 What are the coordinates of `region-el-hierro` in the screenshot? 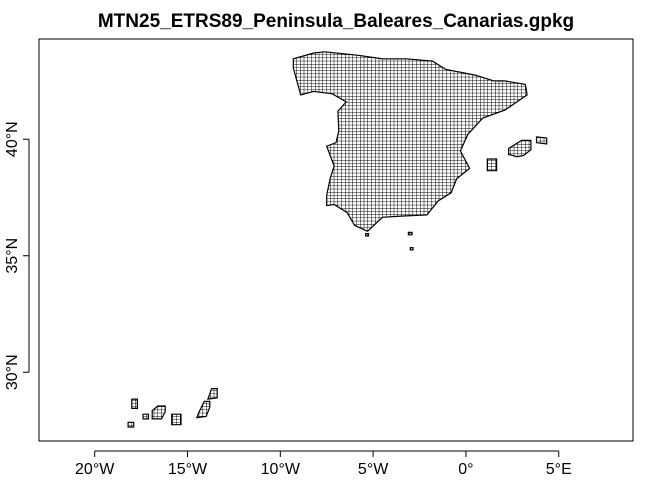 It's located at (131, 424).